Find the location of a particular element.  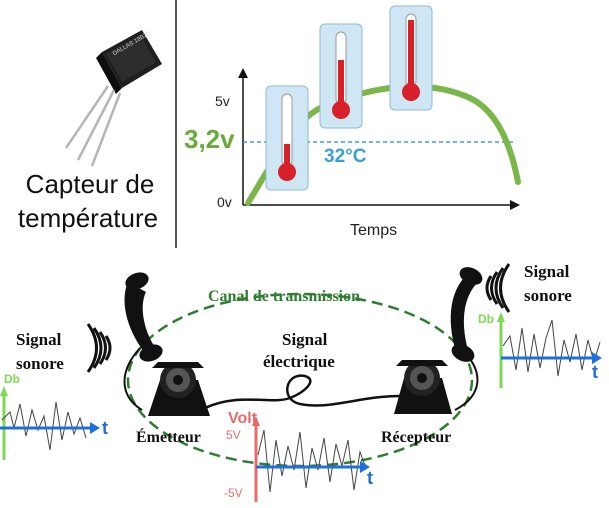

x-axis-label: Temps is located at coordinates (374, 230).